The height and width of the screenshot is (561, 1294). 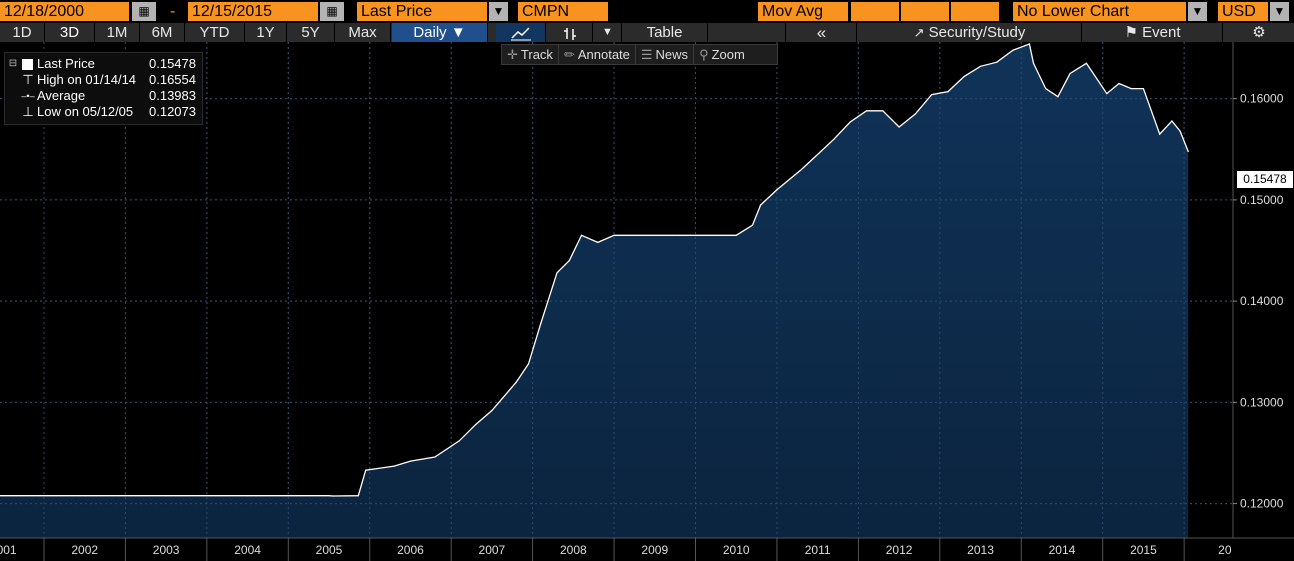 What do you see at coordinates (166, 550) in the screenshot?
I see `x-tick-label: 2003` at bounding box center [166, 550].